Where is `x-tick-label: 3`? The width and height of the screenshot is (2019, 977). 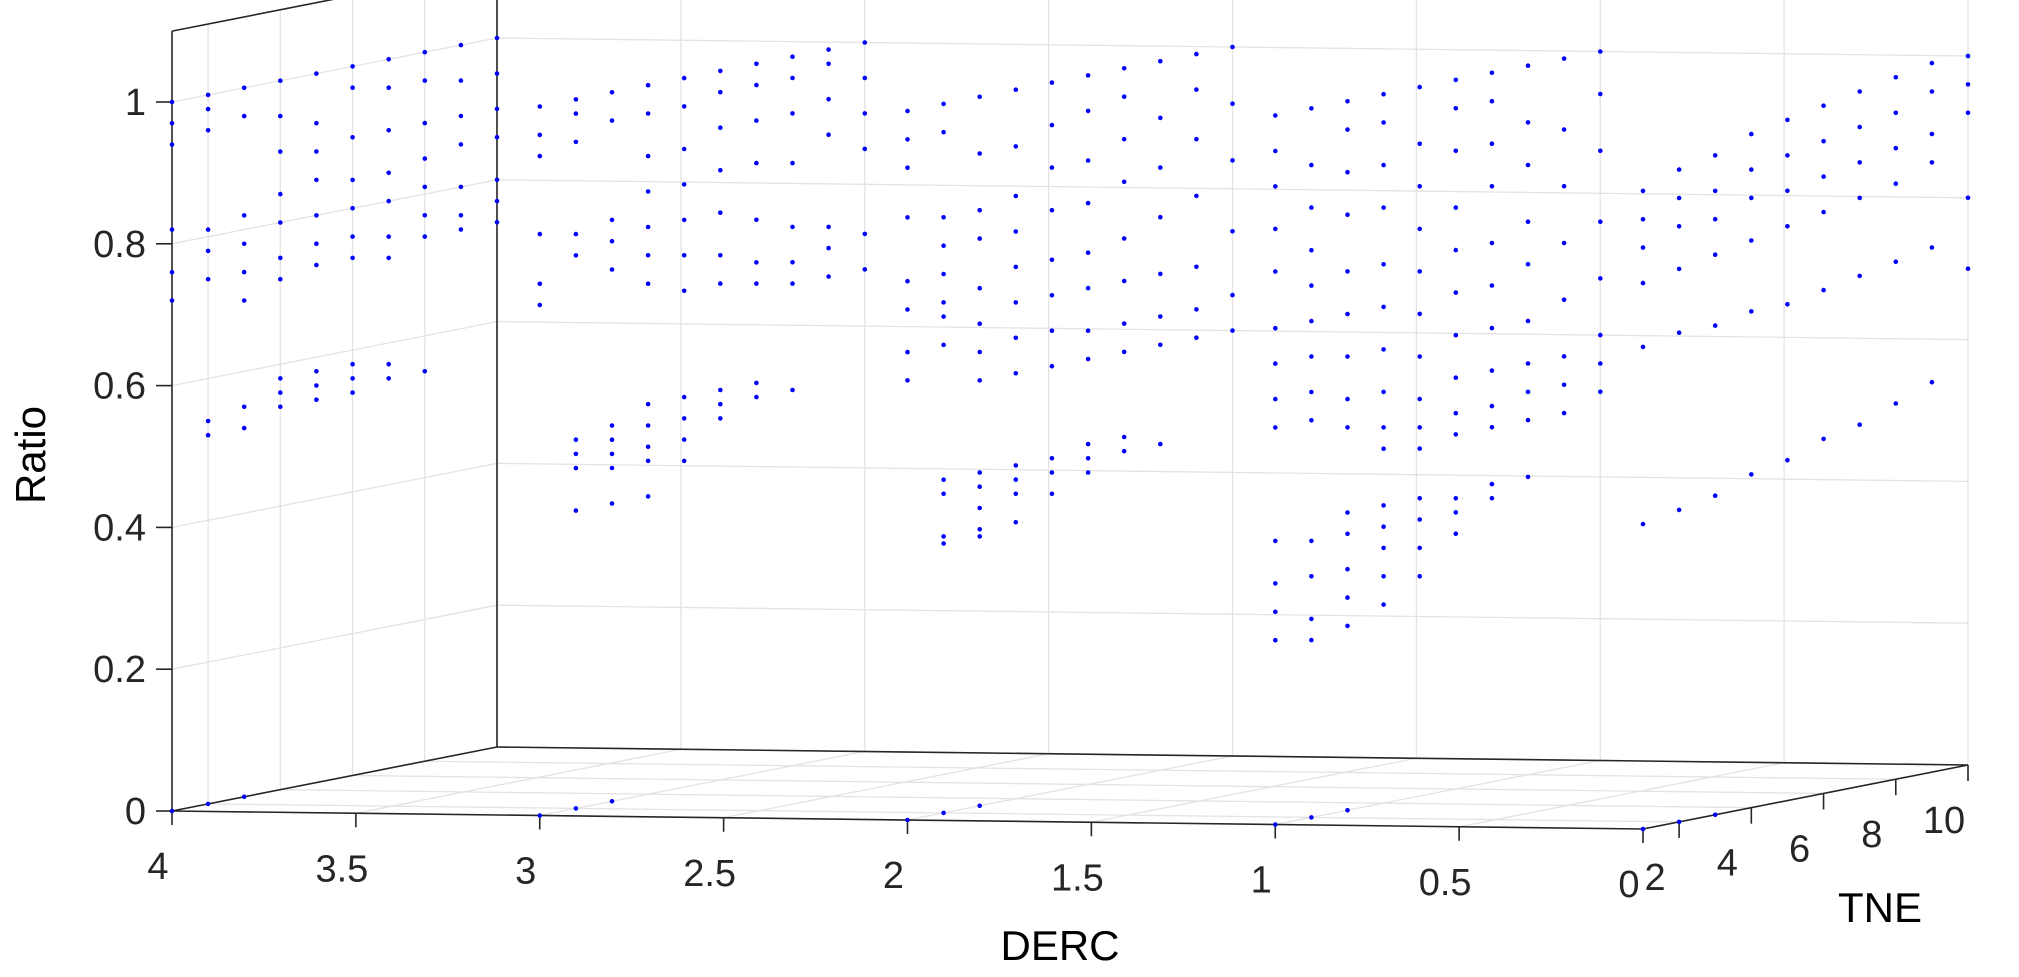 x-tick-label: 3 is located at coordinates (525, 872).